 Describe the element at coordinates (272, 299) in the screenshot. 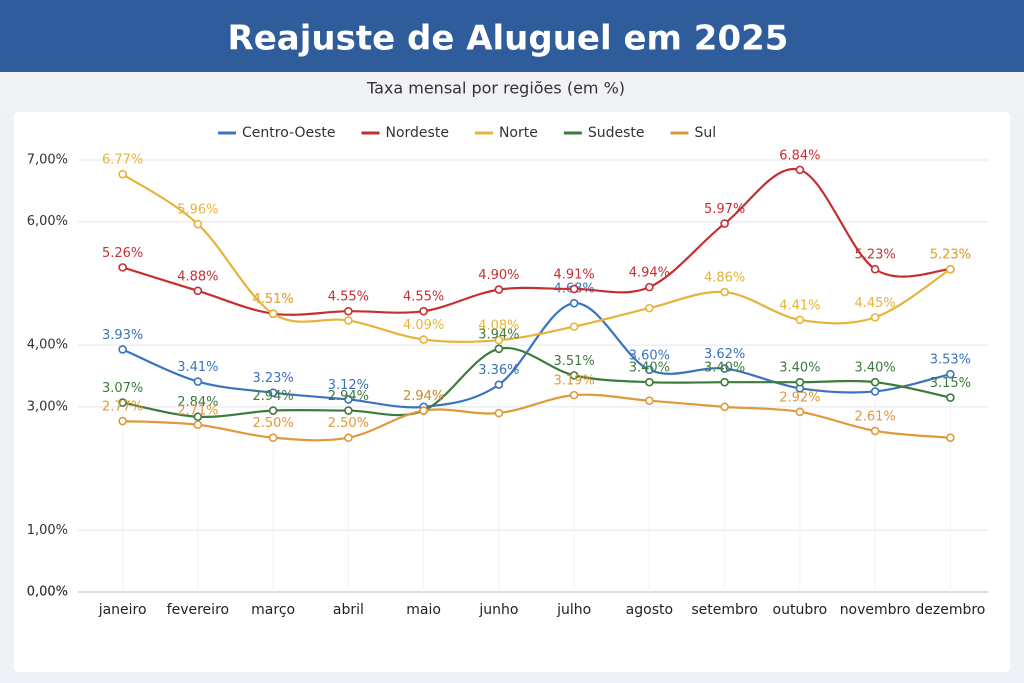

I see `data-label: 4.51%` at that location.